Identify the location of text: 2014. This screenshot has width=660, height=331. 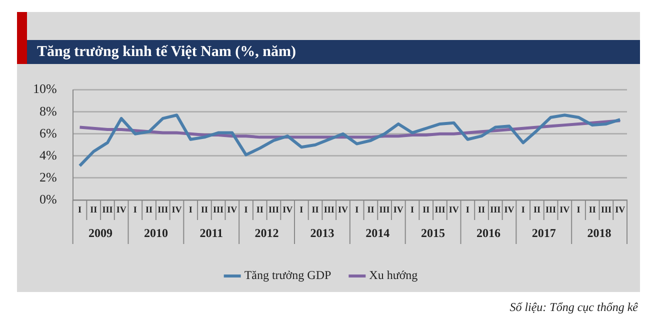
(378, 233).